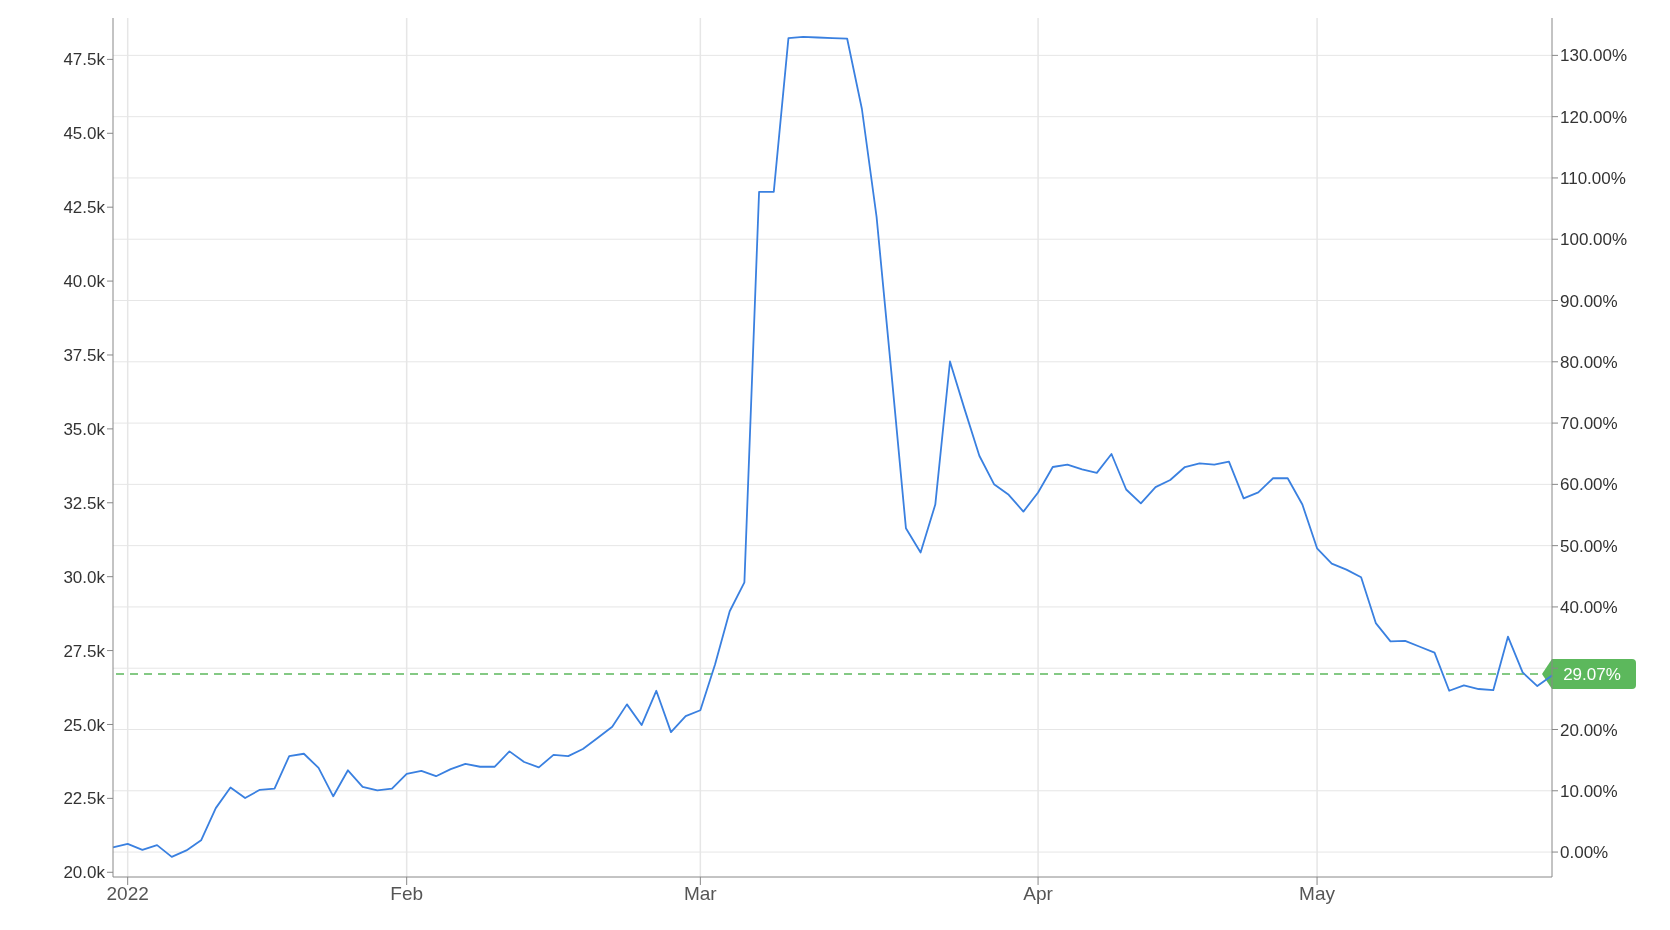 The image size is (1670, 930). I want to click on y-tick-label: 37.5k, so click(84, 356).